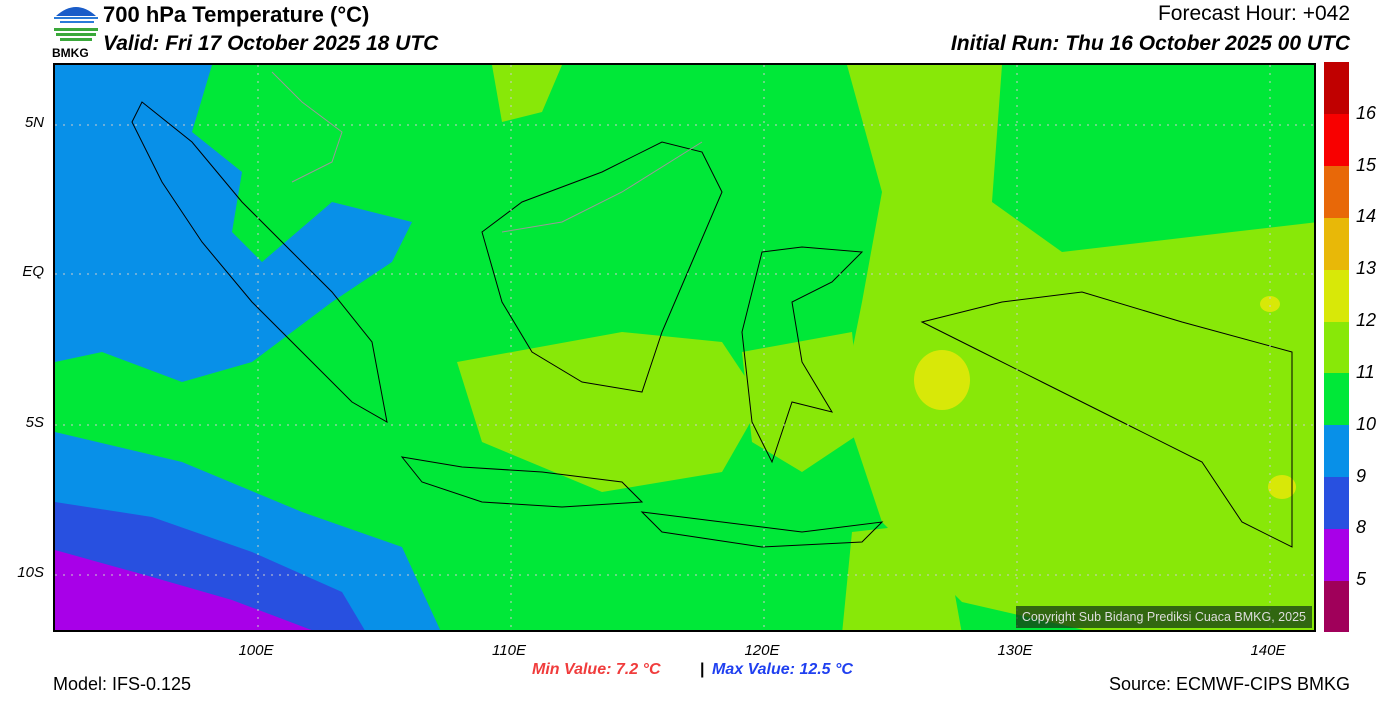 The image size is (1400, 709). I want to click on colorbar-label: 8, so click(1361, 527).